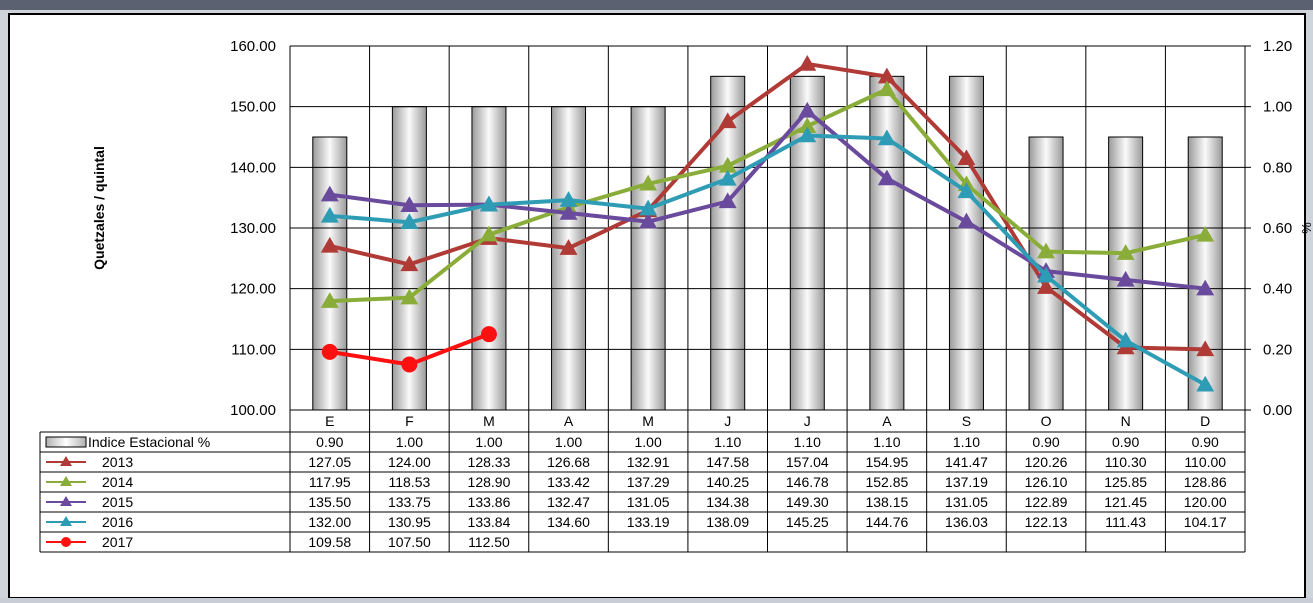 The height and width of the screenshot is (603, 1313). I want to click on legend-label: Indice Estacional %, so click(149, 442).